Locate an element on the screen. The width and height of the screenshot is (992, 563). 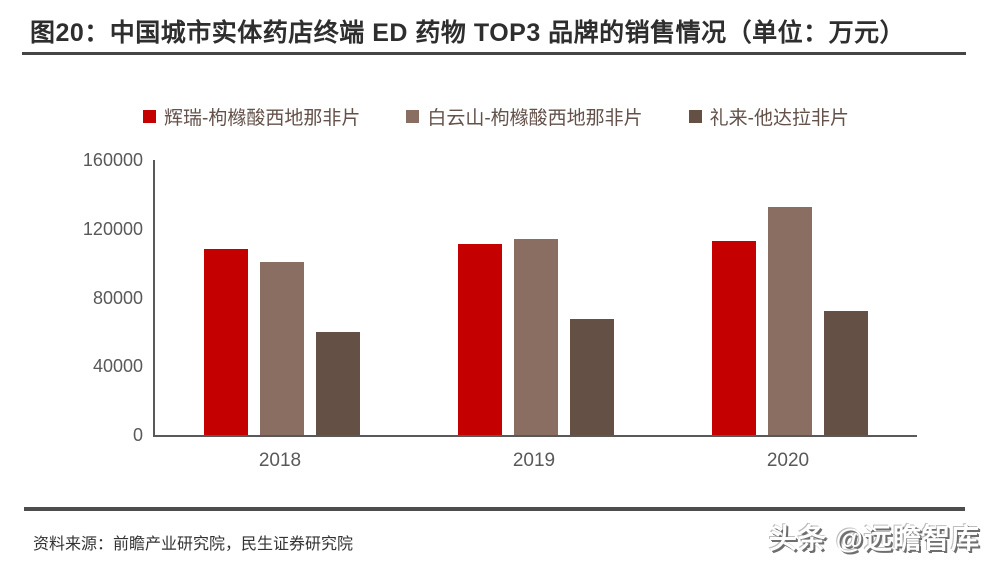
footer-divider is located at coordinates (494, 509).